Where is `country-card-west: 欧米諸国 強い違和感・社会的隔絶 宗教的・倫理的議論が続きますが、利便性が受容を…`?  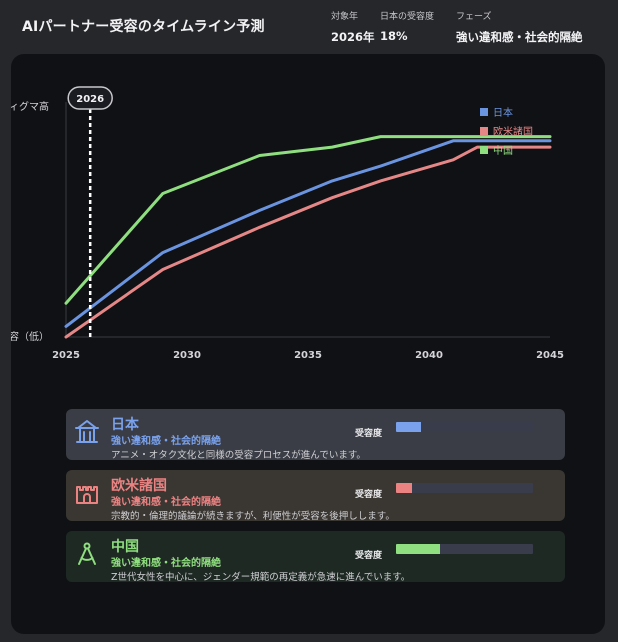
country-card-west: 欧米諸国 強い違和感・社会的隔絶 宗教的・倫理的議論が続きますが、利便性が受容を… is located at coordinates (315, 496).